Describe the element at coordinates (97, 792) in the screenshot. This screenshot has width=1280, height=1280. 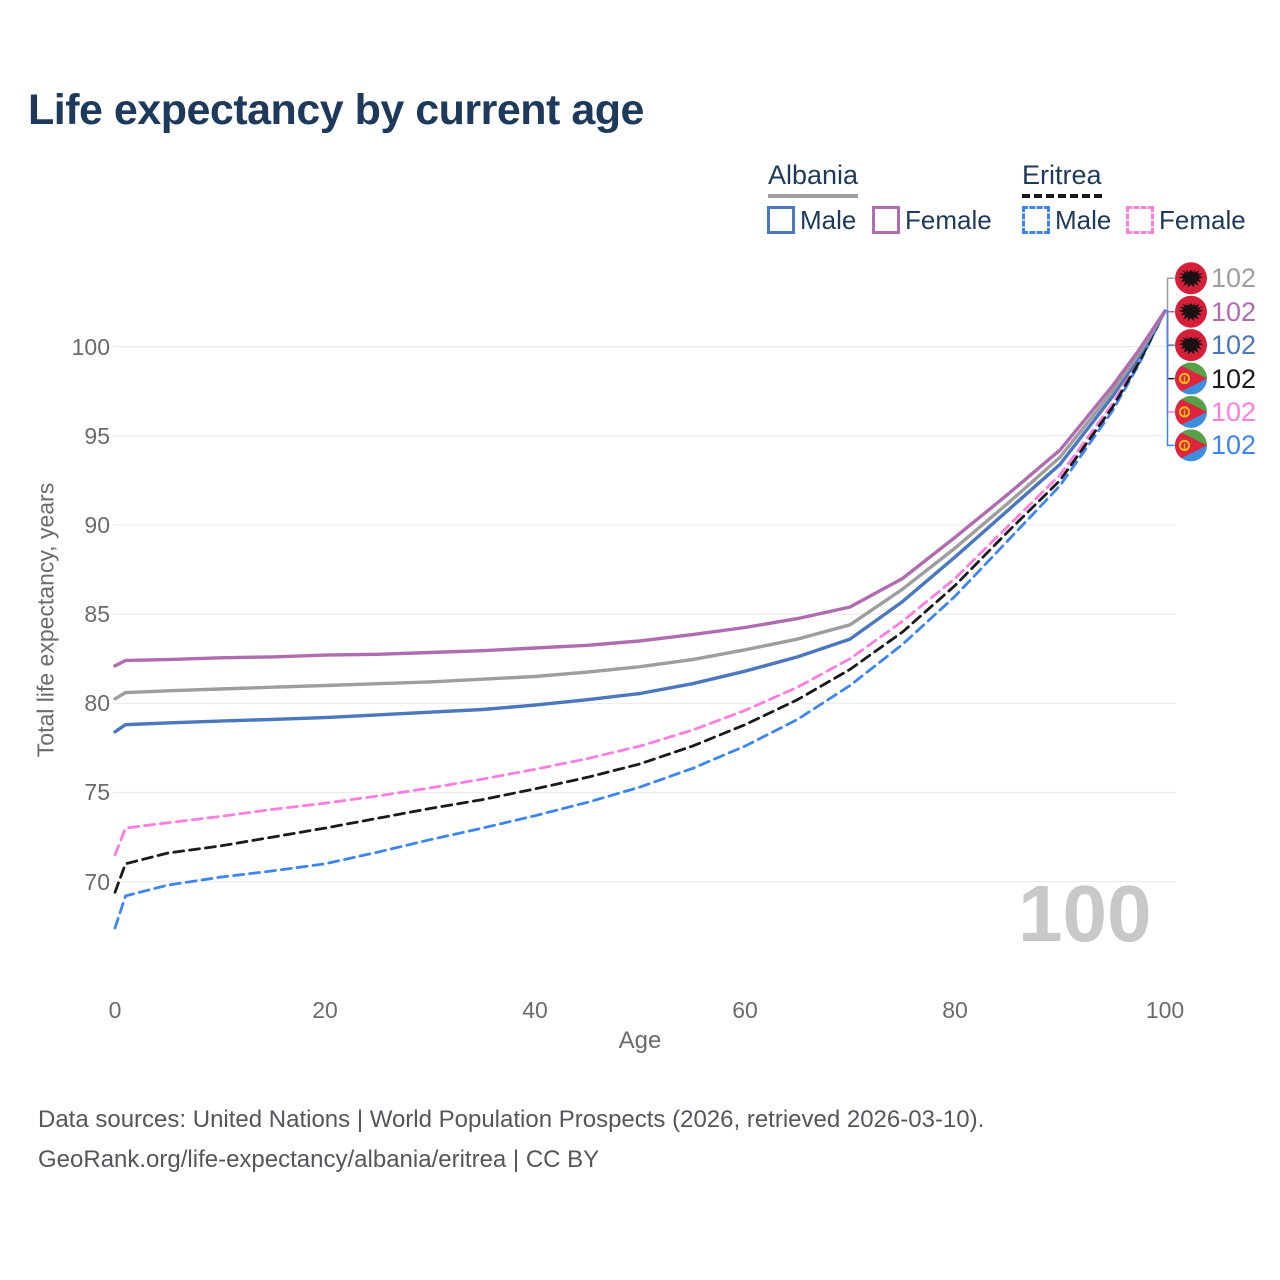
I see `y-axis-tick-label: 75` at that location.